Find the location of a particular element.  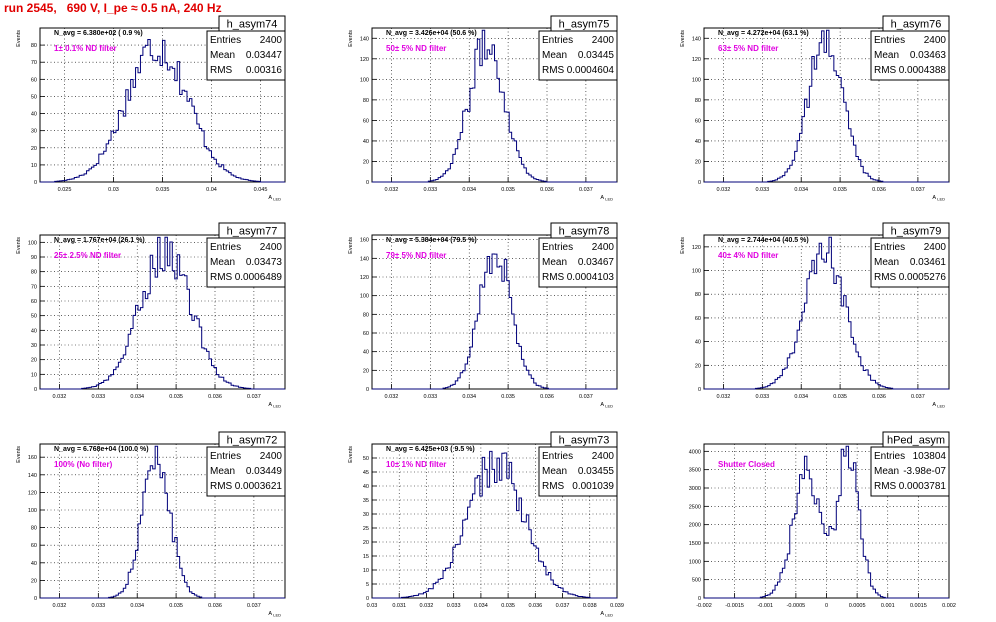

x-tick-label: 0.0005 is located at coordinates (857, 606).